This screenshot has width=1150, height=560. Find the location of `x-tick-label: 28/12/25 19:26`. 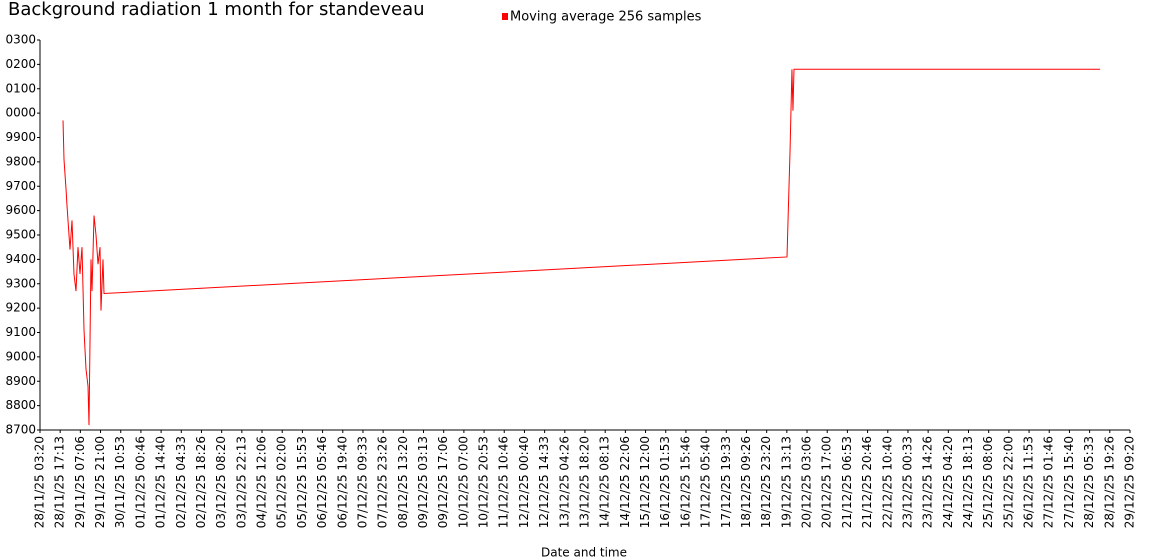

x-tick-label: 28/12/25 19:26 is located at coordinates (1109, 482).